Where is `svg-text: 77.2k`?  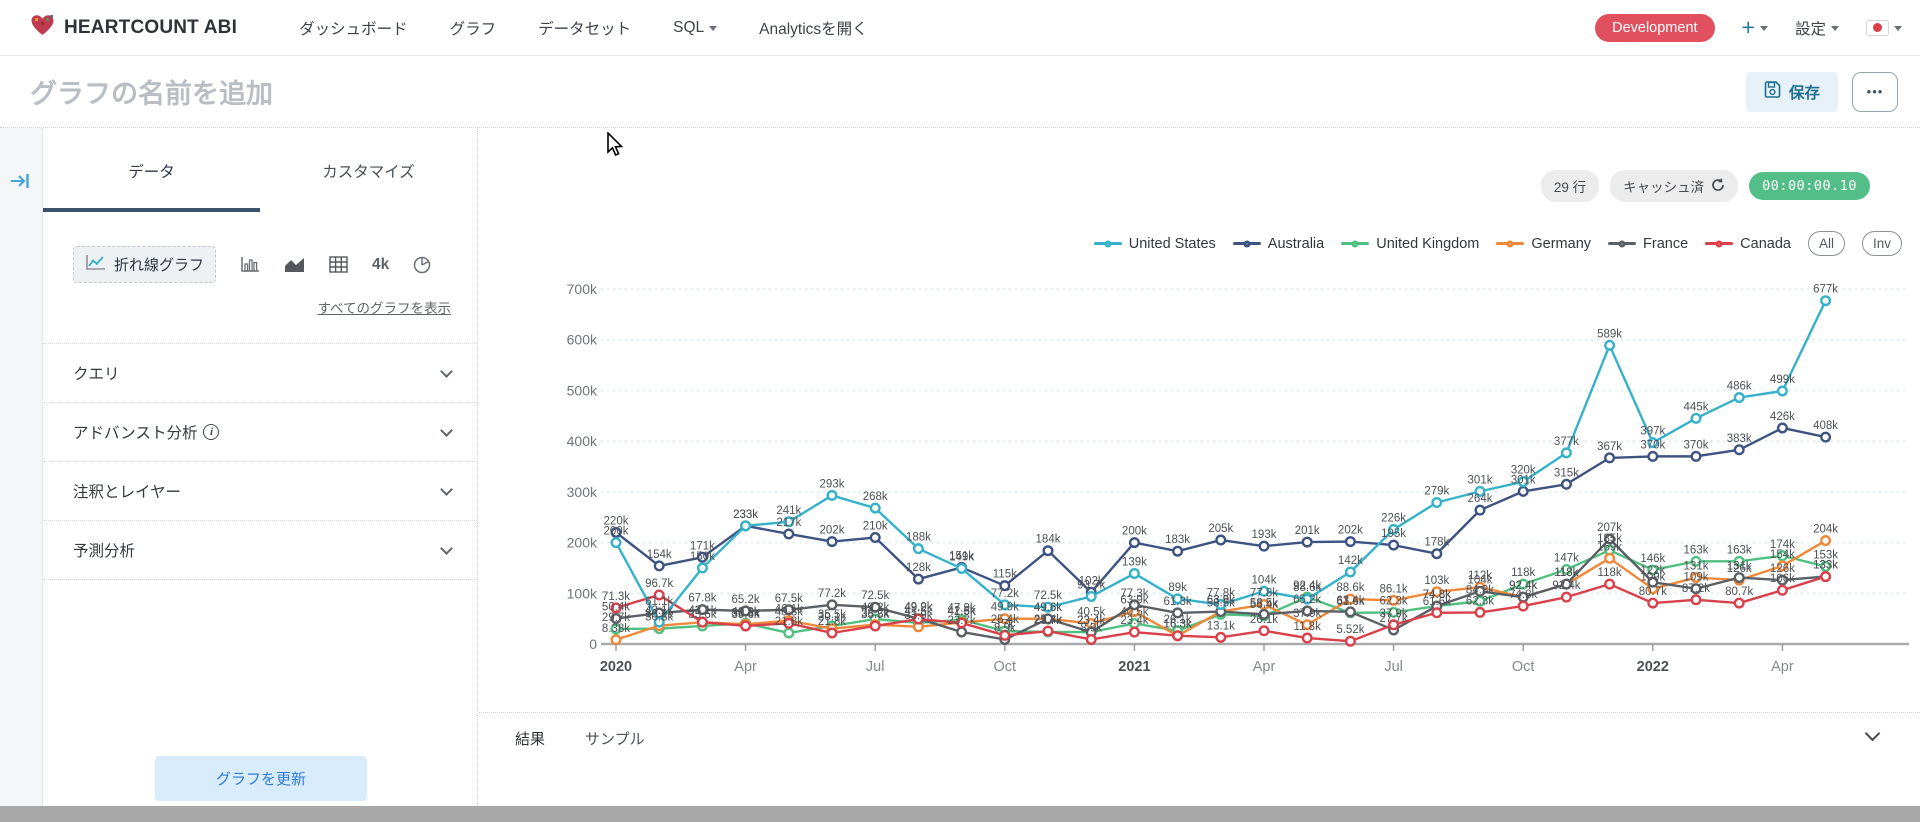 svg-text: 77.2k is located at coordinates (1005, 594).